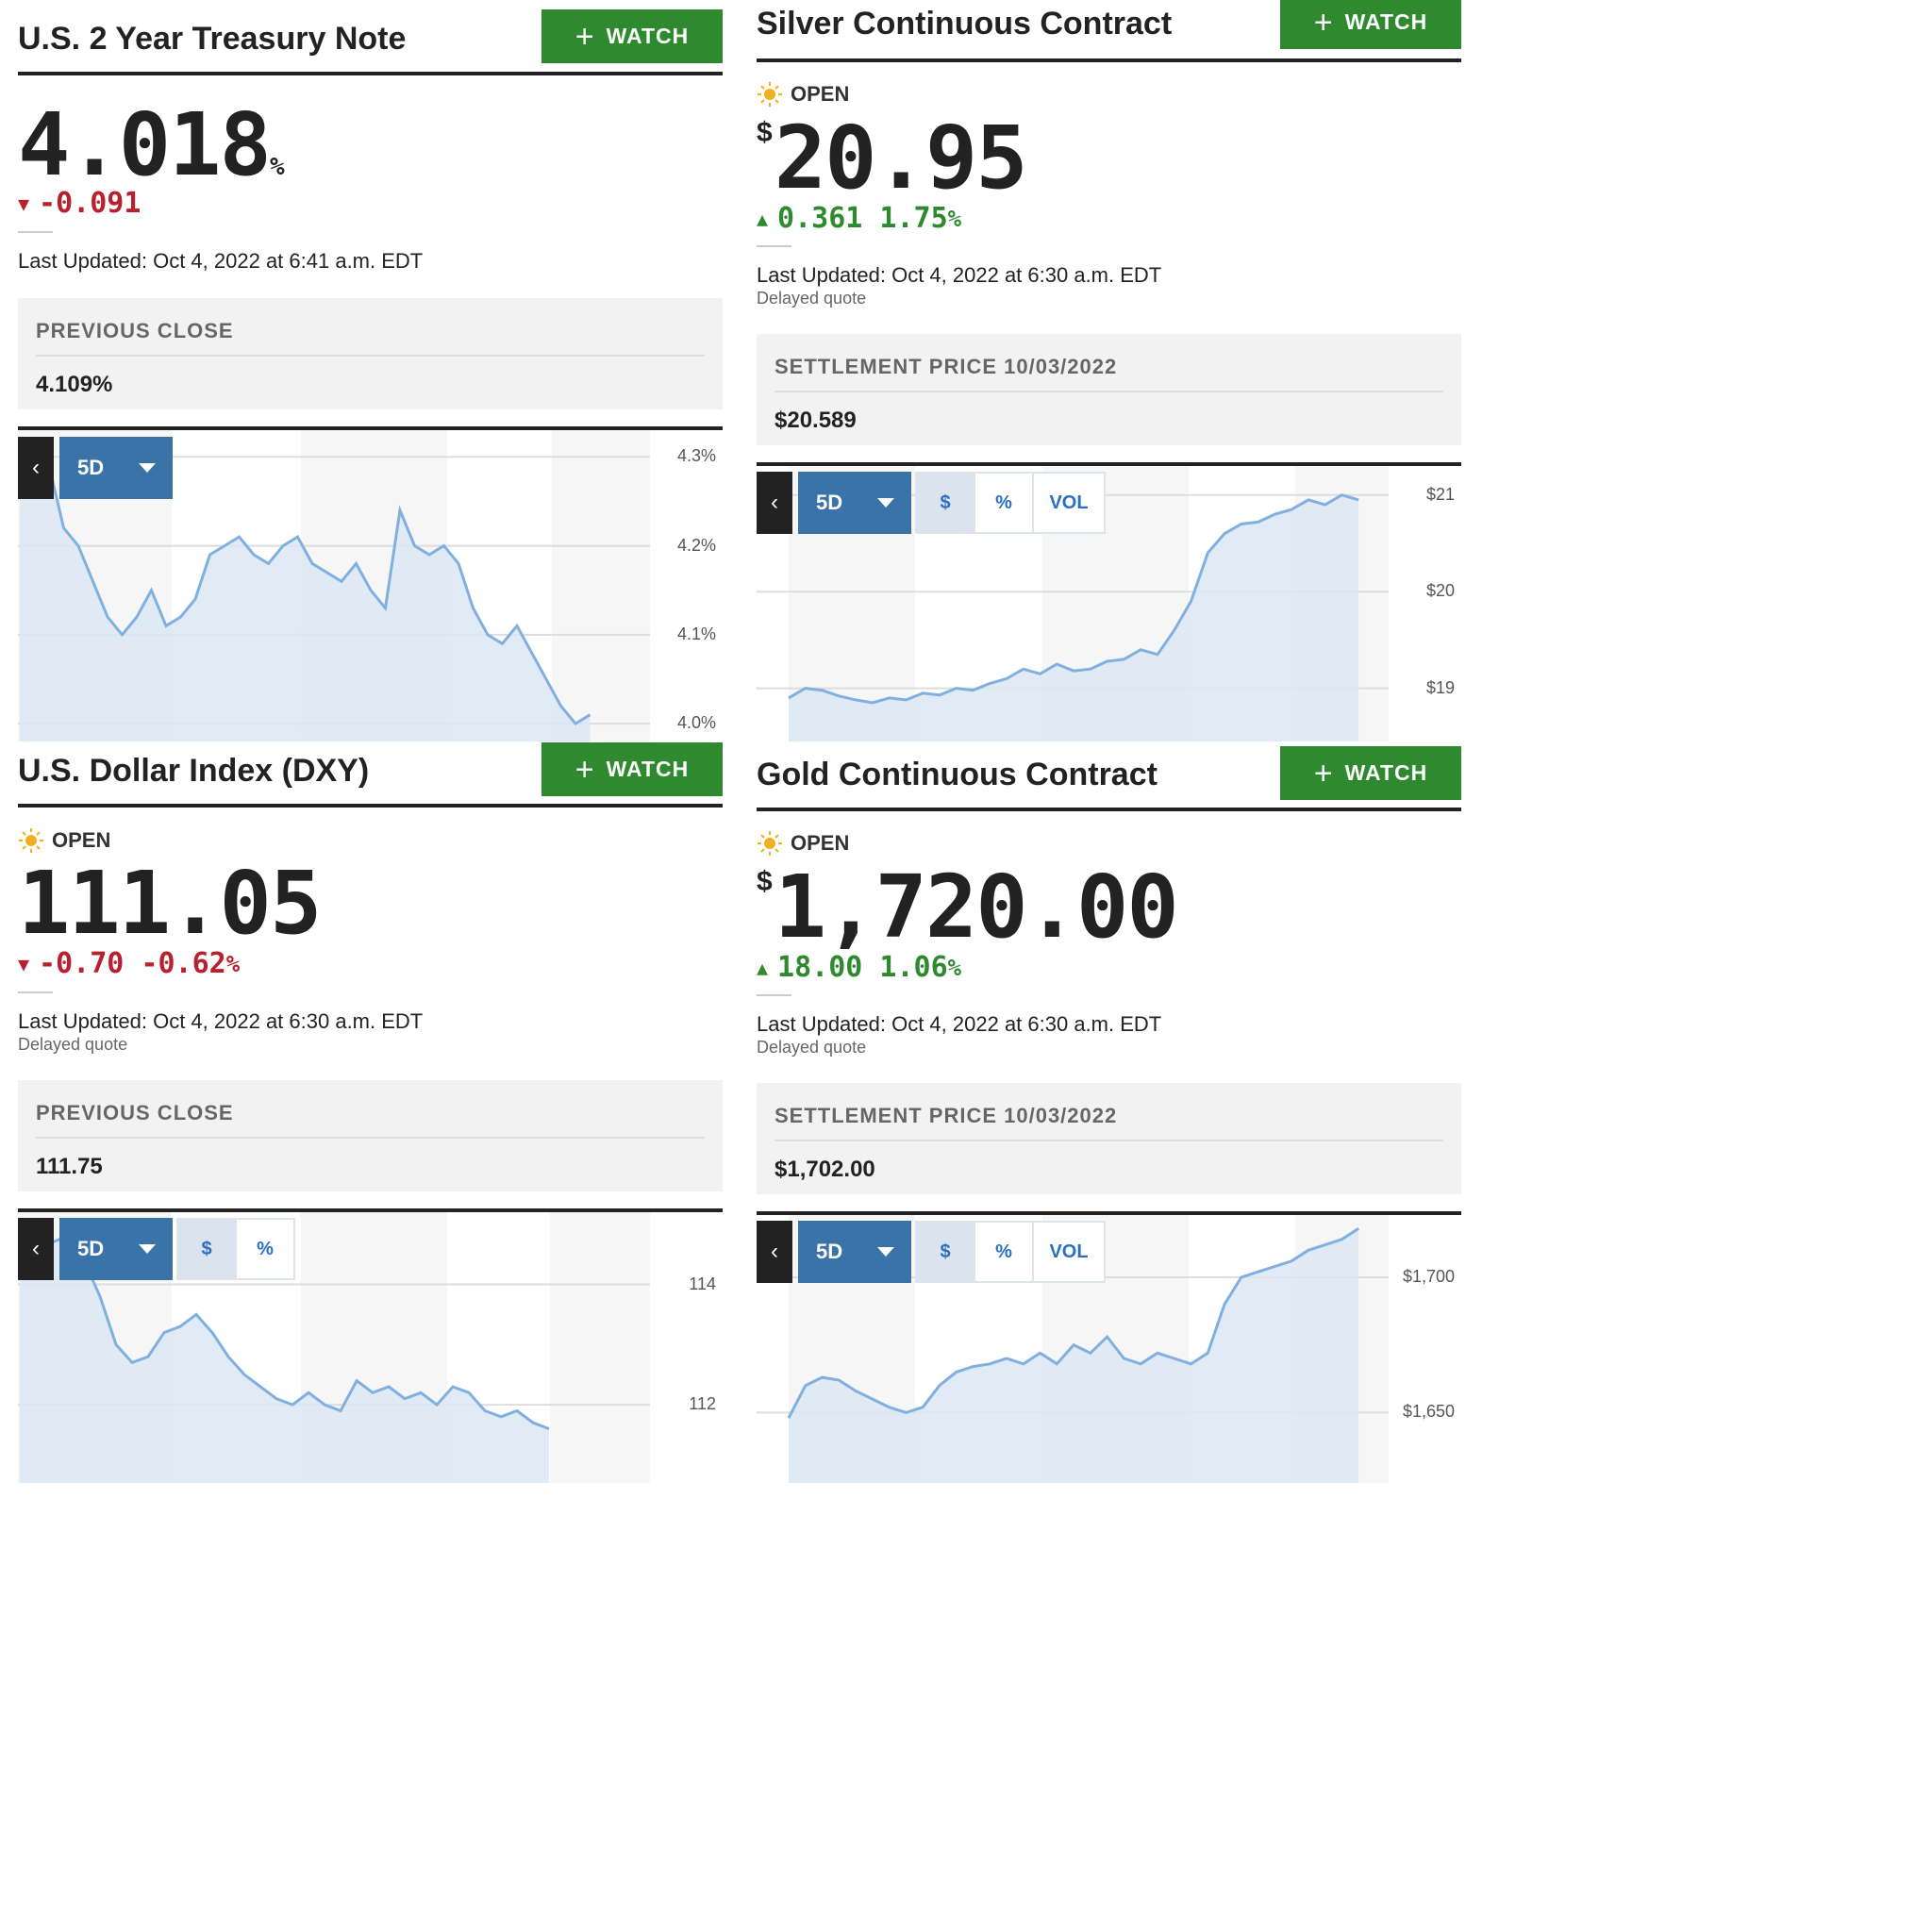 The image size is (1932, 1932). What do you see at coordinates (914, 219) in the screenshot?
I see `change-percent: 1.75` at bounding box center [914, 219].